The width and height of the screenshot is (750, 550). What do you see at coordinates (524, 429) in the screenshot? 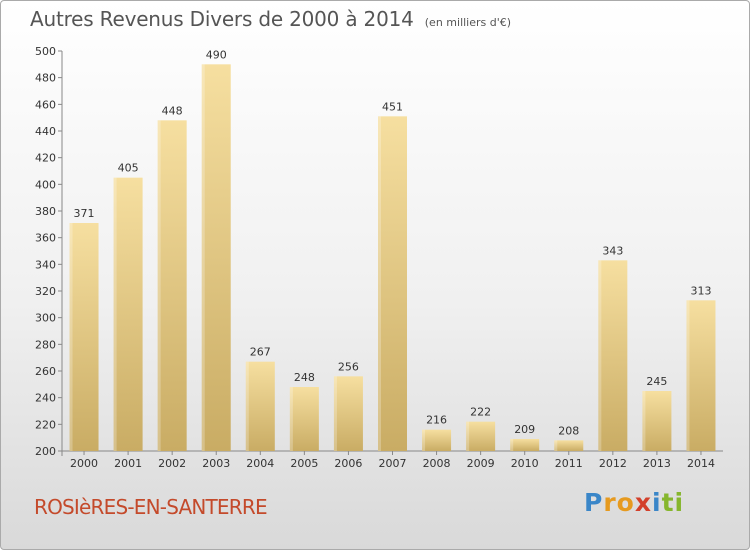
I see `data-label: 209` at bounding box center [524, 429].